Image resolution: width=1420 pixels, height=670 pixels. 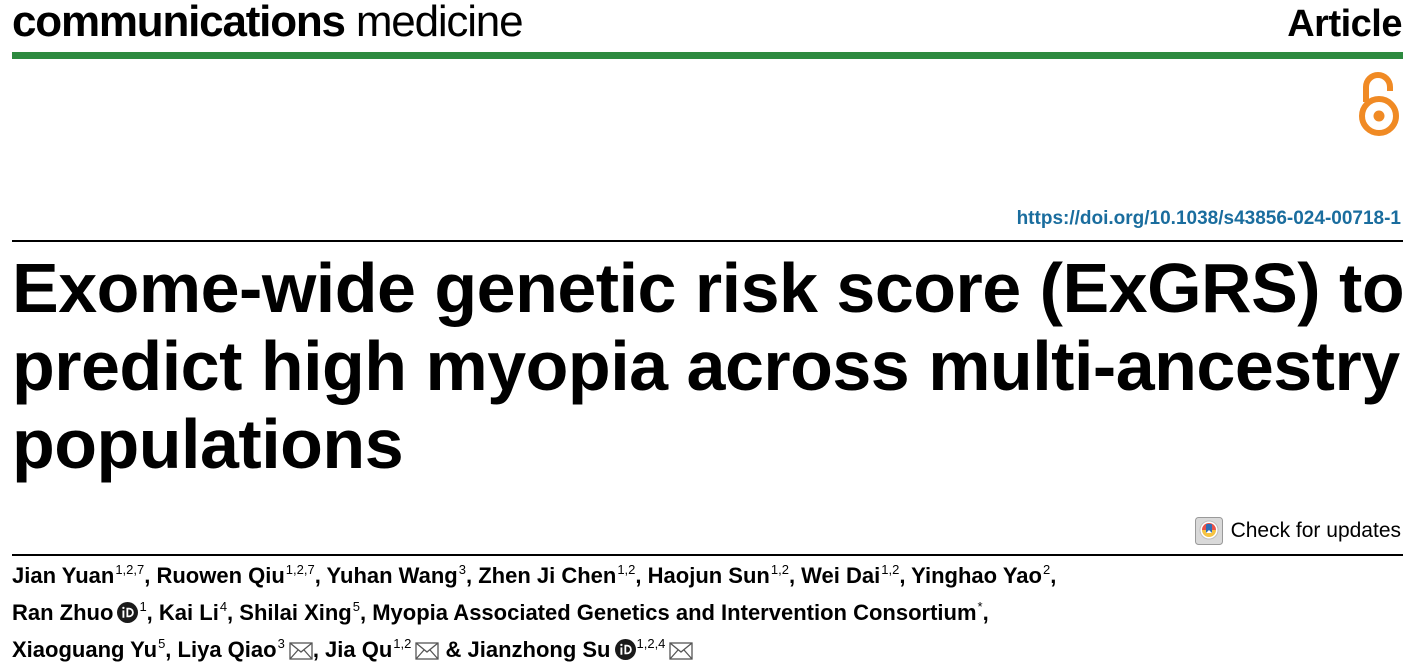 I want to click on author: Yuhan Wang3, so click(x=396, y=575).